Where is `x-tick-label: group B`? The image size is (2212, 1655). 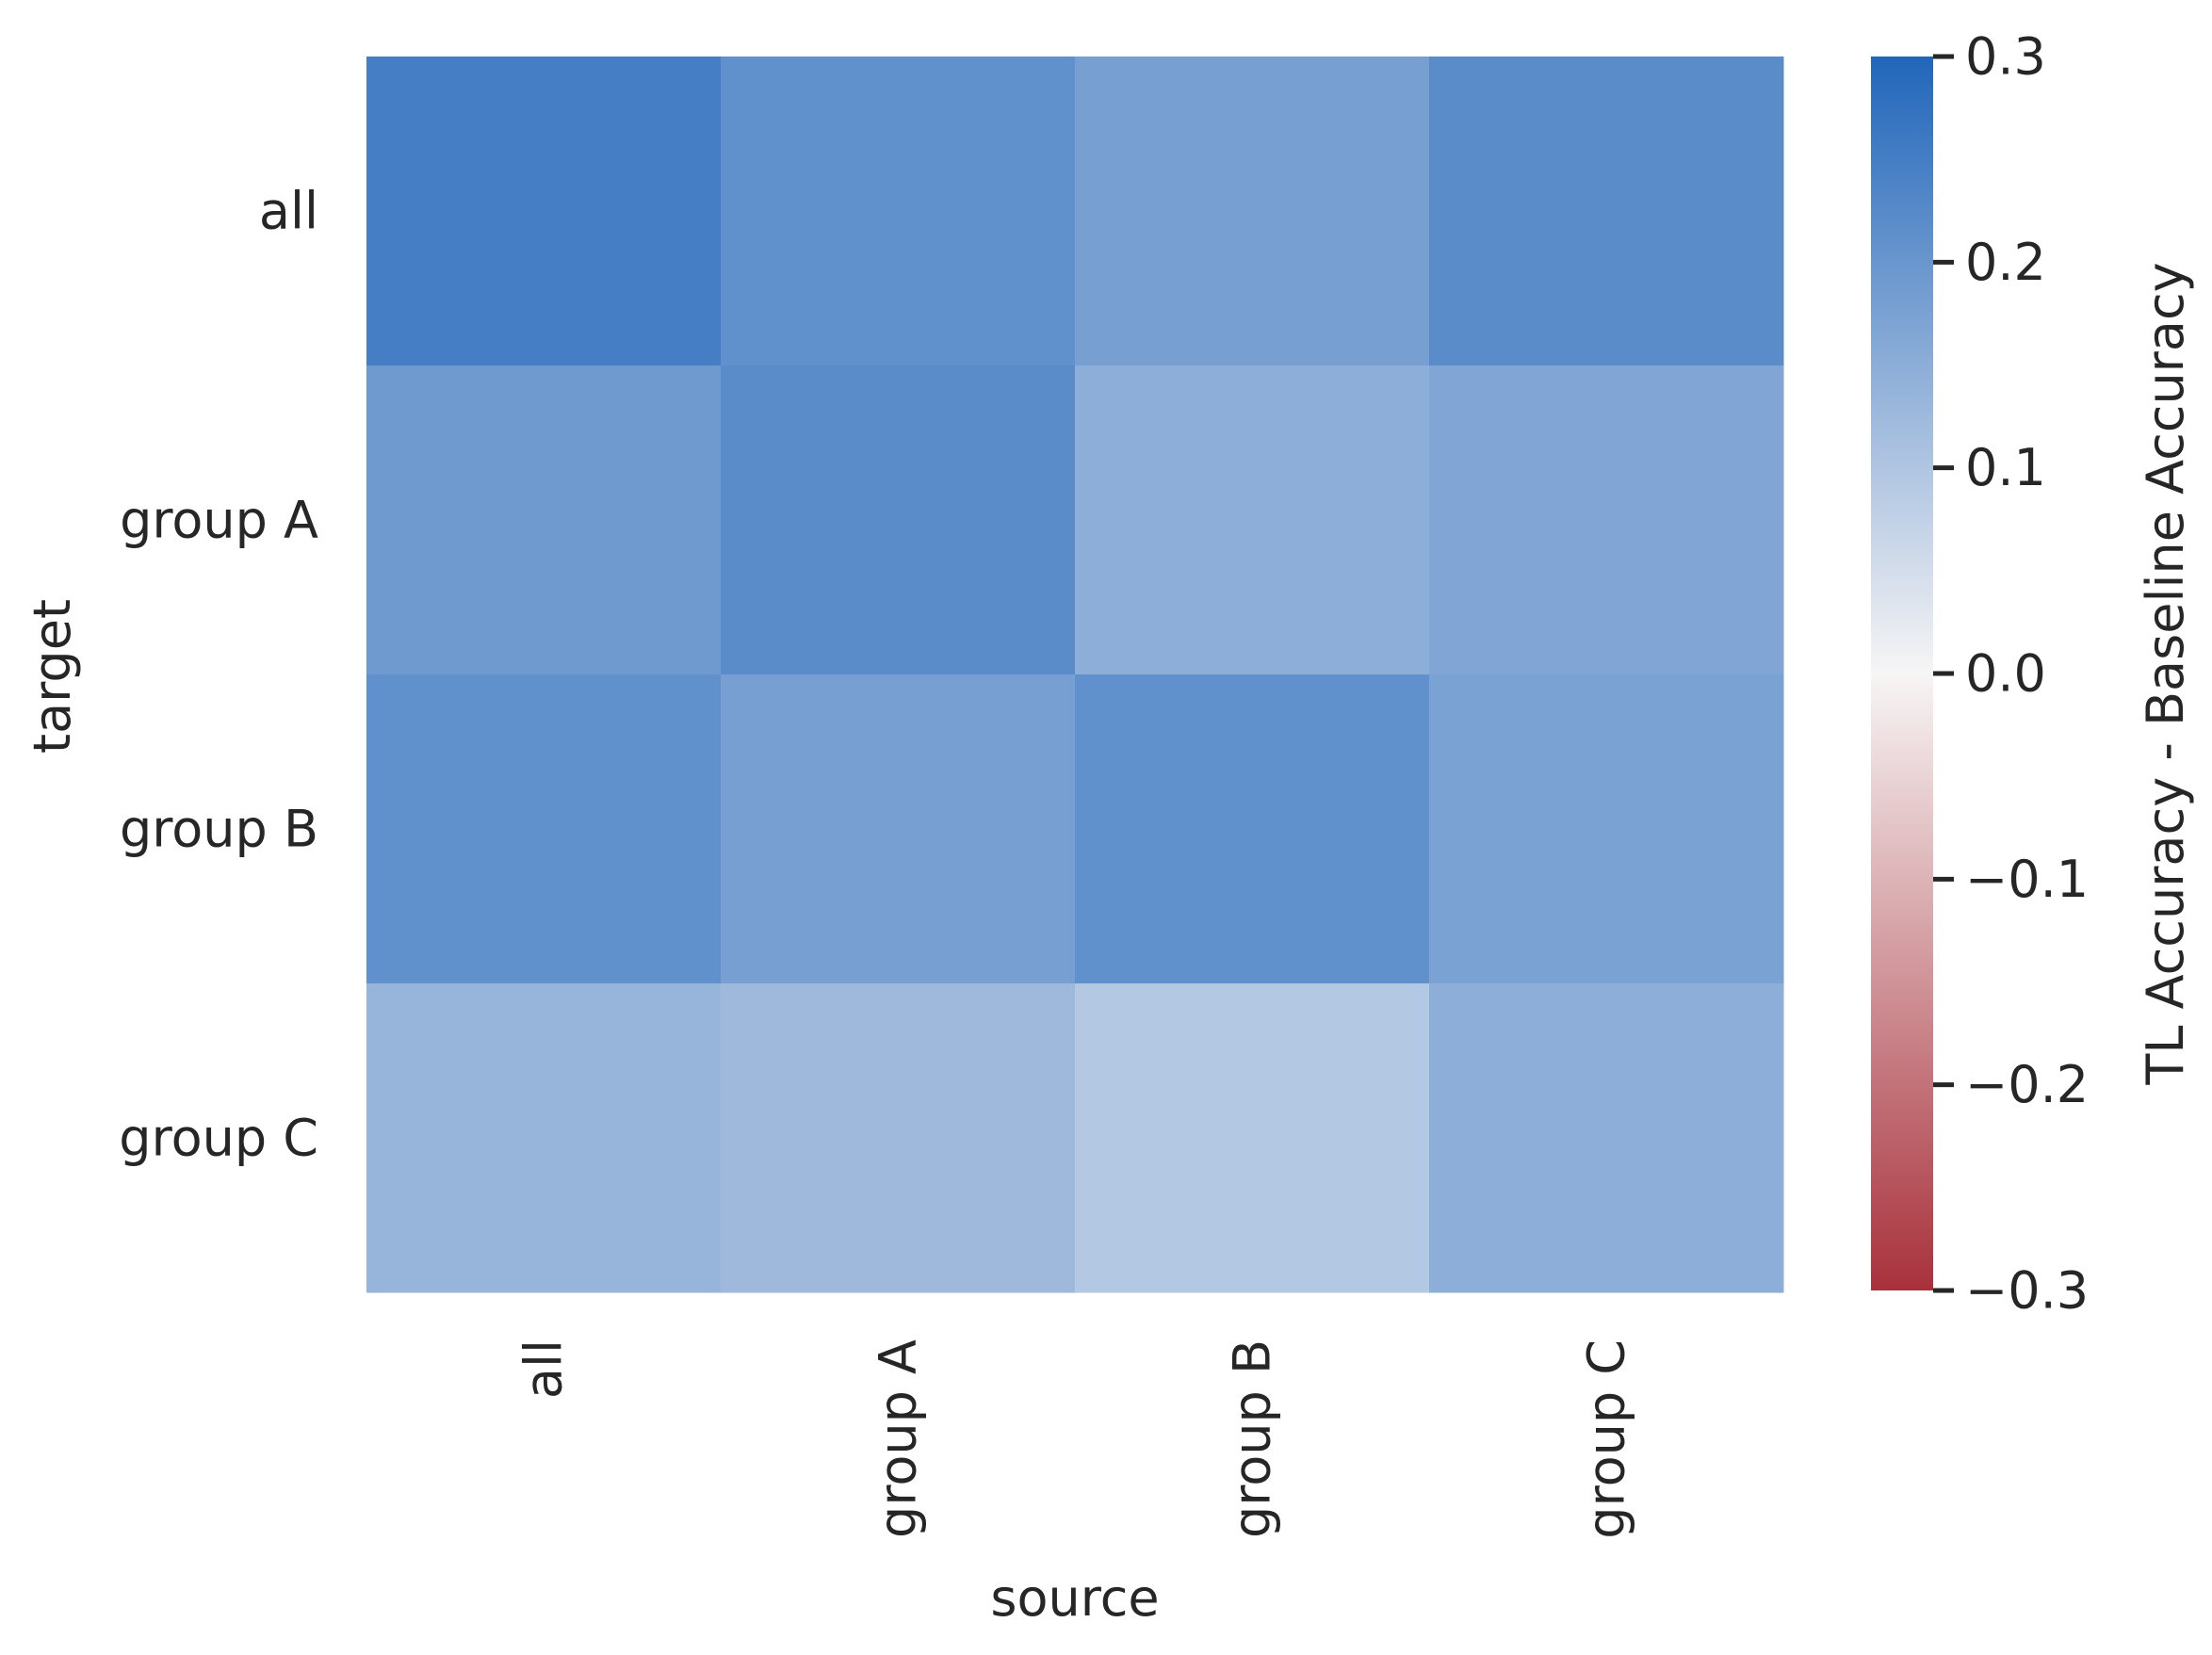
x-tick-label: group B is located at coordinates (1252, 1438).